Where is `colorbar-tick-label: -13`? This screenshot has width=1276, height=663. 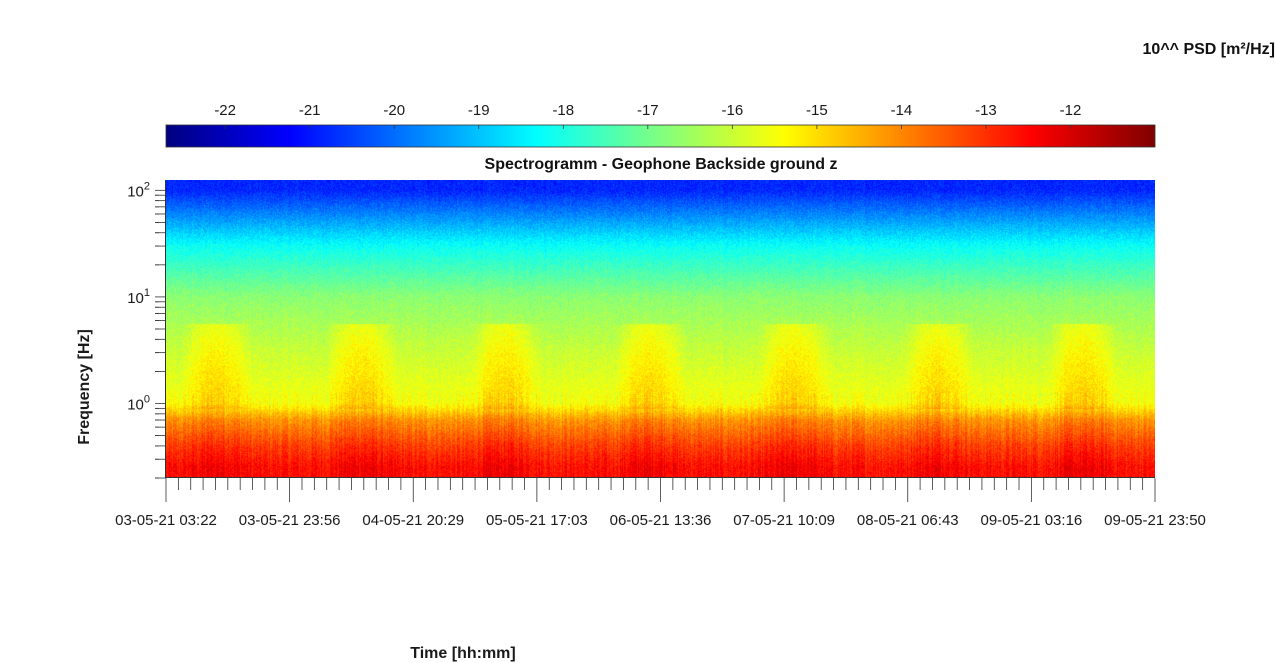
colorbar-tick-label: -13 is located at coordinates (986, 110).